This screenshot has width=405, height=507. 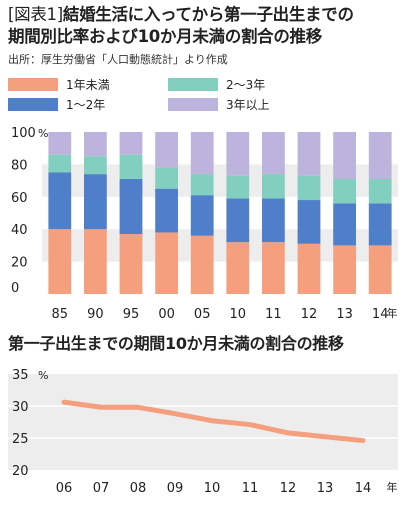 What do you see at coordinates (43, 133) in the screenshot?
I see `bar-y-unit: %` at bounding box center [43, 133].